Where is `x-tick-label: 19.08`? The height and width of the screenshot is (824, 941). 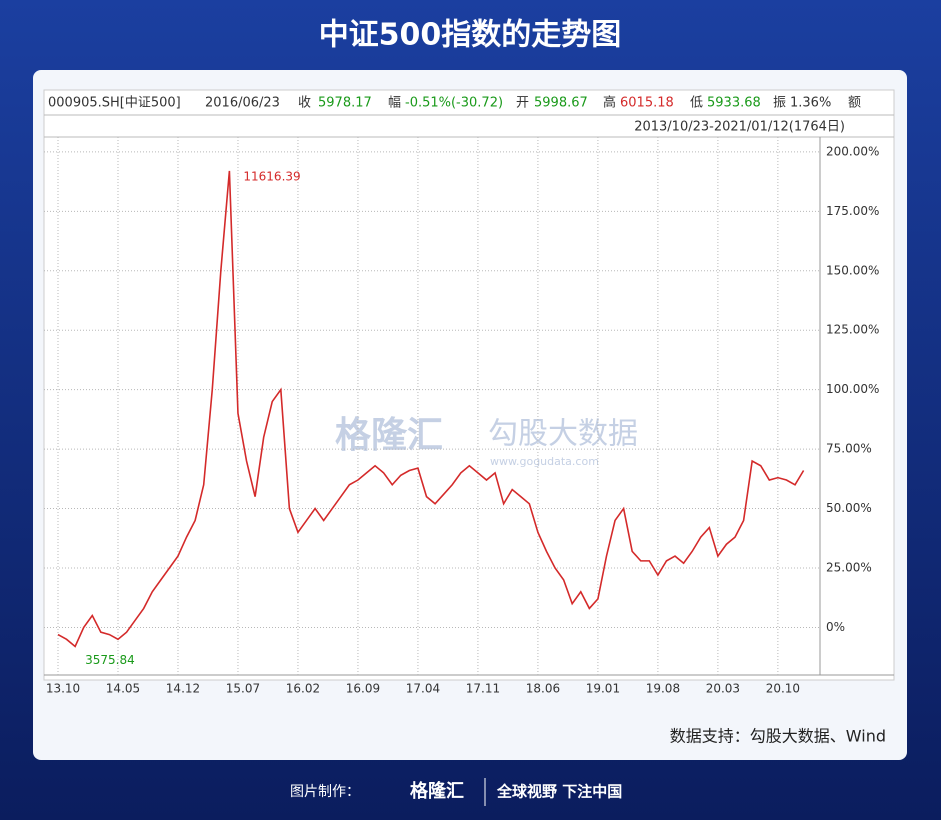 x-tick-label: 19.08 is located at coordinates (663, 689).